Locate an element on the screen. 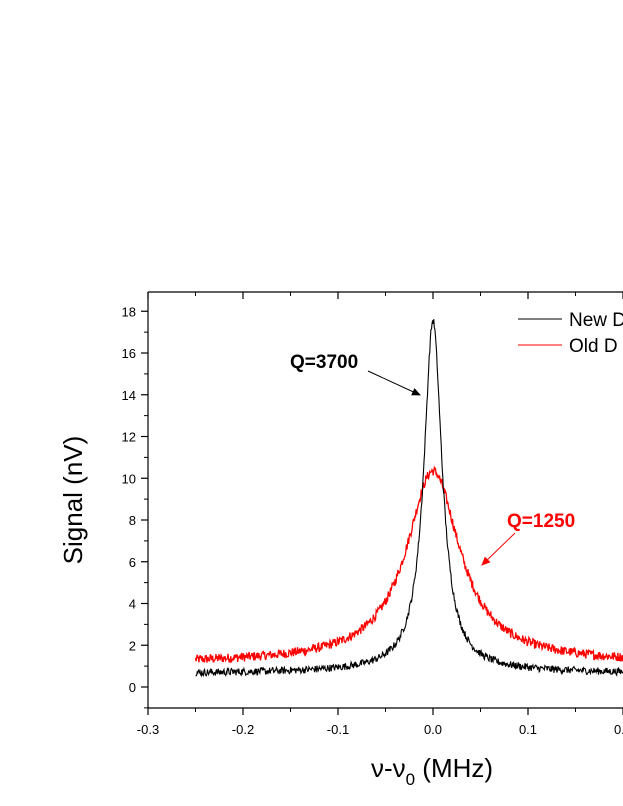  x-axis-title: ν-ν0 (MHz) is located at coordinates (432, 771).